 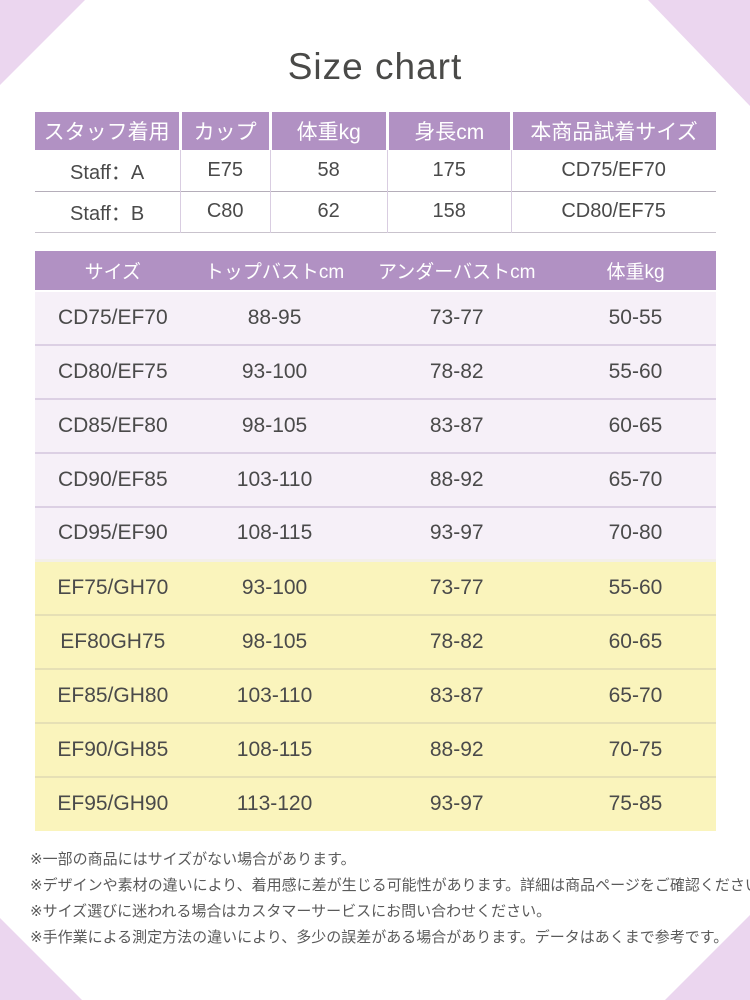 I want to click on staff-header-tried-size: 本商品試着サイズ, so click(x=612, y=131).